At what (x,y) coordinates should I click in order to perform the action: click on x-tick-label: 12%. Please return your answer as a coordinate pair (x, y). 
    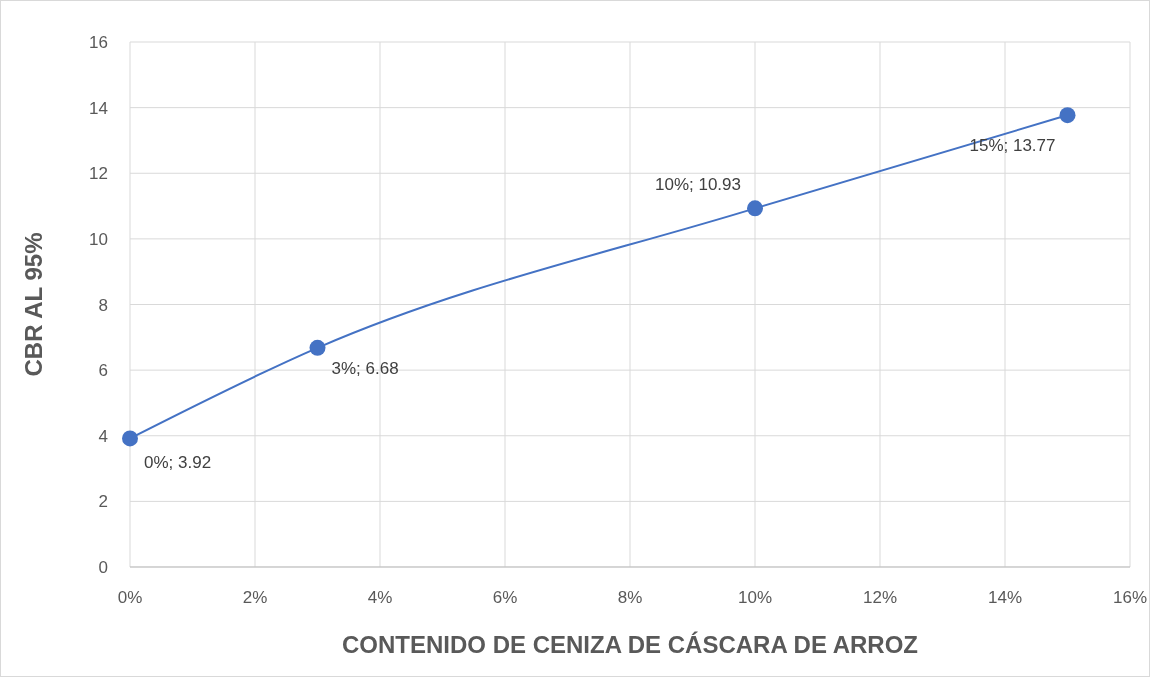
    Looking at the image, I should click on (880, 597).